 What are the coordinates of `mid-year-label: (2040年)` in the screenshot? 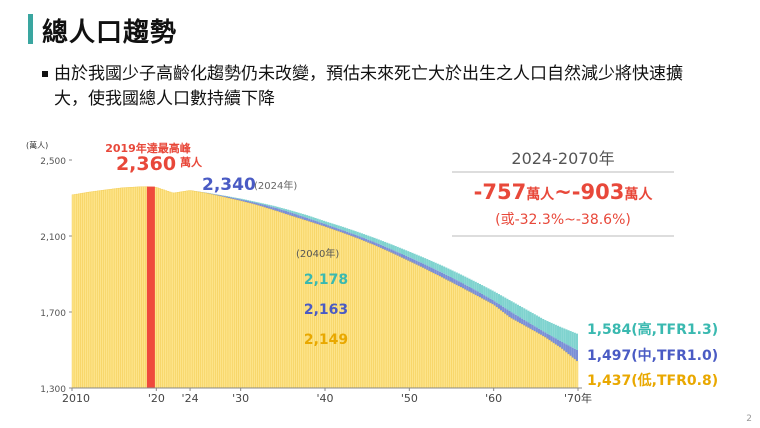 It's located at (317, 253).